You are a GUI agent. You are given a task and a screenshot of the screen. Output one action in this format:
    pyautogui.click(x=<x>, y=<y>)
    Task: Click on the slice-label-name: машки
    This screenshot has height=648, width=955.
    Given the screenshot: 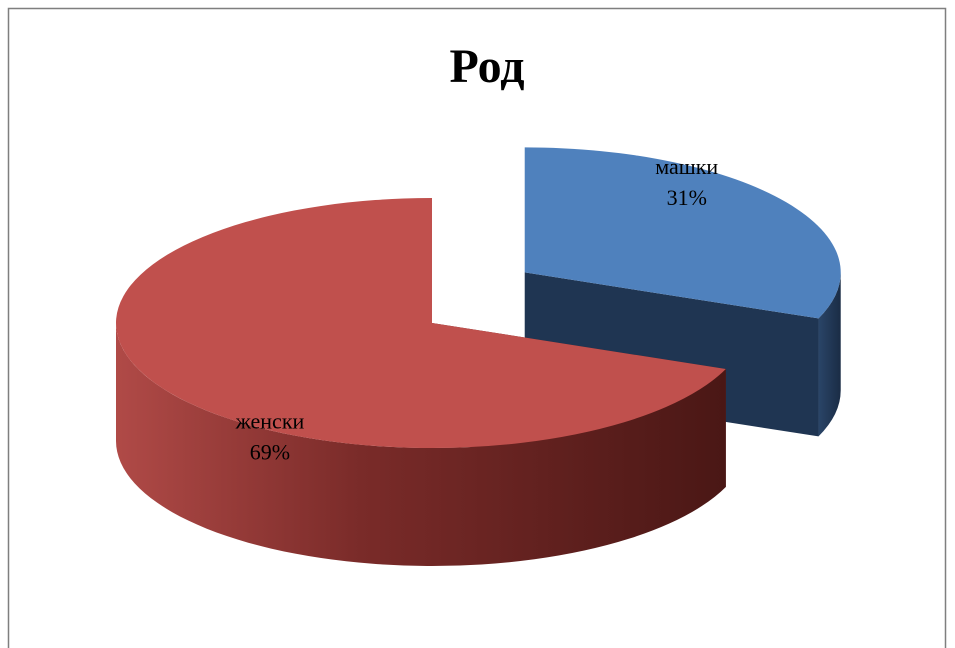 What is the action you would take?
    pyautogui.click(x=686, y=166)
    